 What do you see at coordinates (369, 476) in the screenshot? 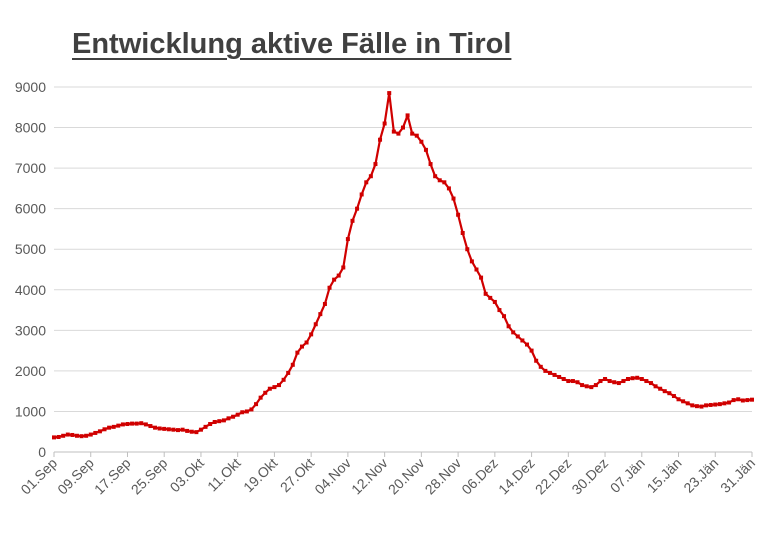
I see `x-tick-label: 12.Nov` at bounding box center [369, 476].